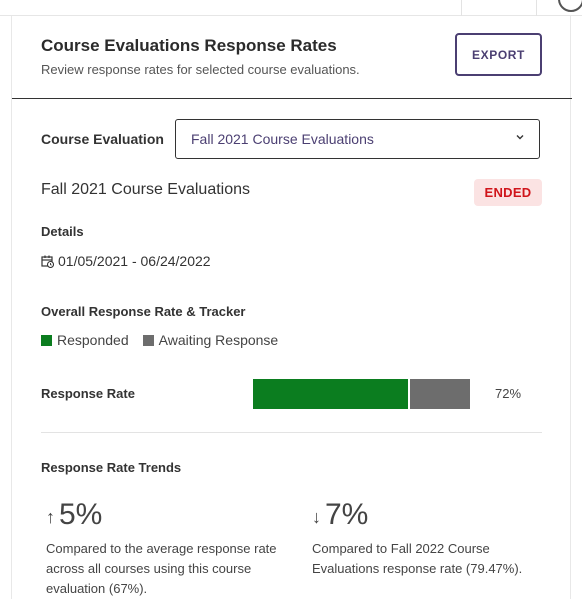 The height and width of the screenshot is (599, 582). I want to click on trend-value: 7%, so click(347, 514).